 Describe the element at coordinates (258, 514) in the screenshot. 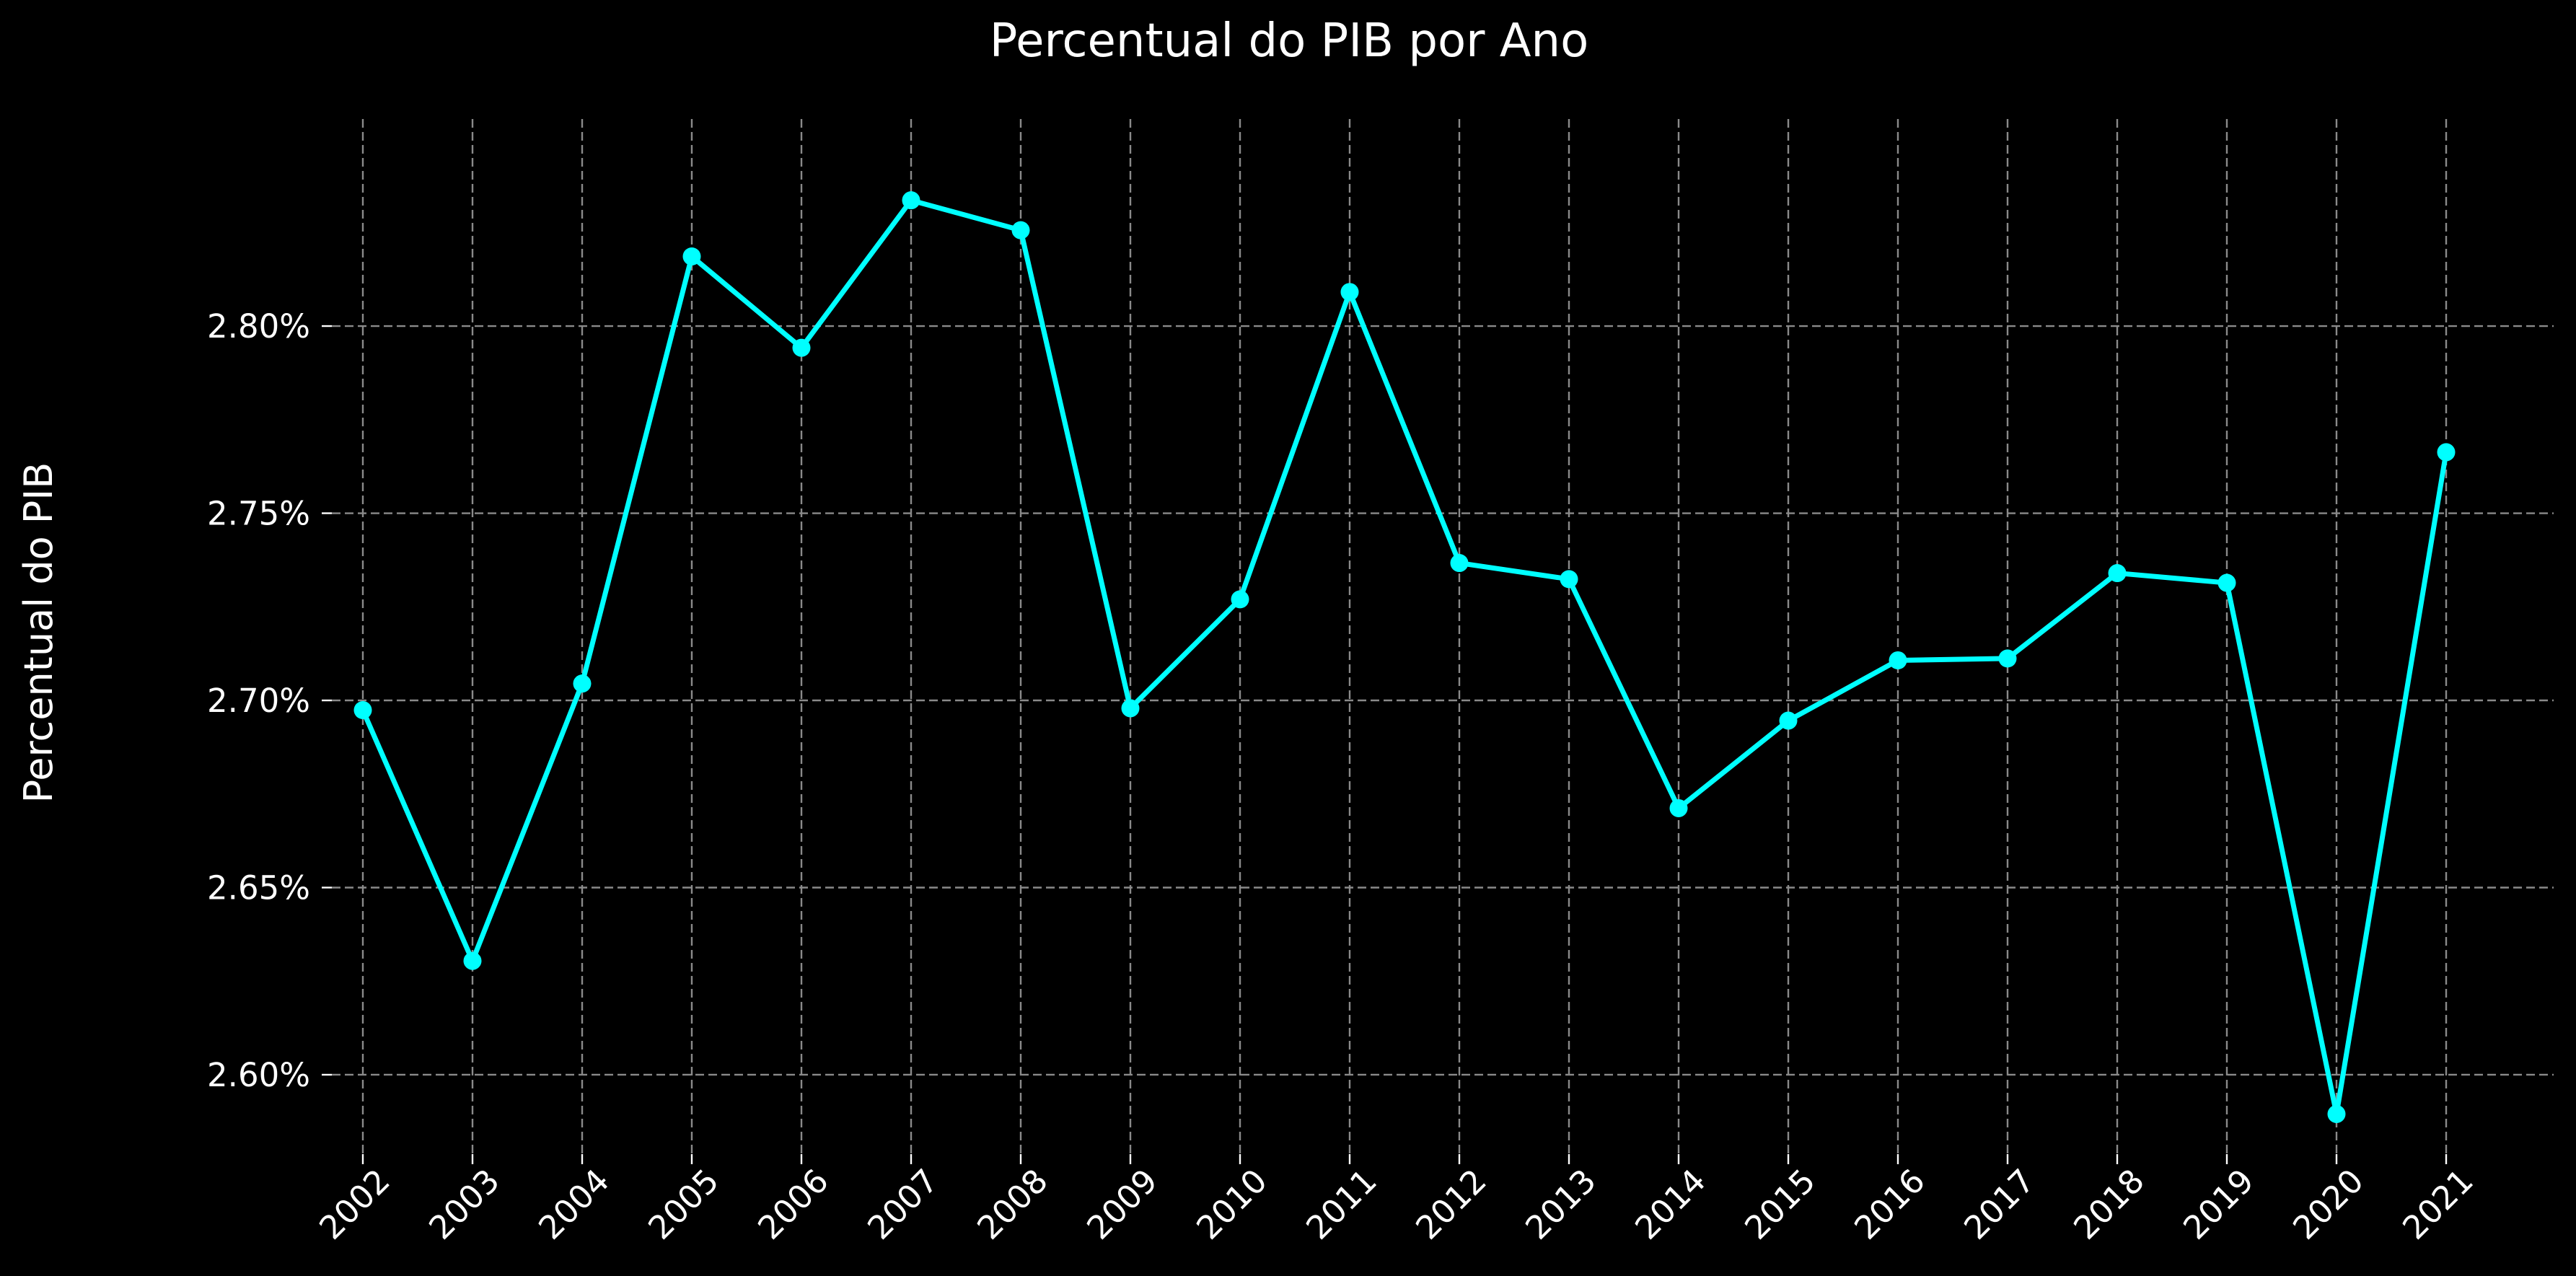

I see `y-tick-label: 2.75%` at that location.